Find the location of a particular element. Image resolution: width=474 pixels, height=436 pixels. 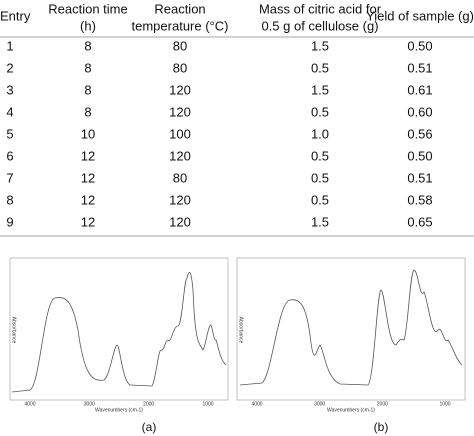

header-cell: temperature (°C) is located at coordinates (180, 25).